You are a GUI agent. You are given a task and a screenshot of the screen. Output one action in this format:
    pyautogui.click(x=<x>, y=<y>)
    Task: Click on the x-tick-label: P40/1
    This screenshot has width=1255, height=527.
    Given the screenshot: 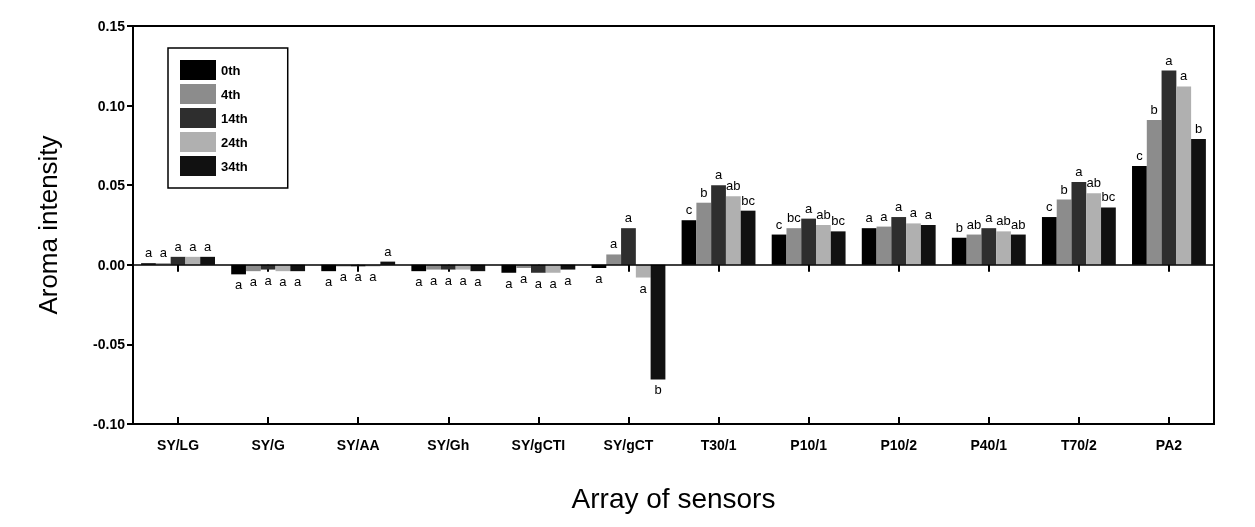 What is the action you would take?
    pyautogui.click(x=989, y=445)
    